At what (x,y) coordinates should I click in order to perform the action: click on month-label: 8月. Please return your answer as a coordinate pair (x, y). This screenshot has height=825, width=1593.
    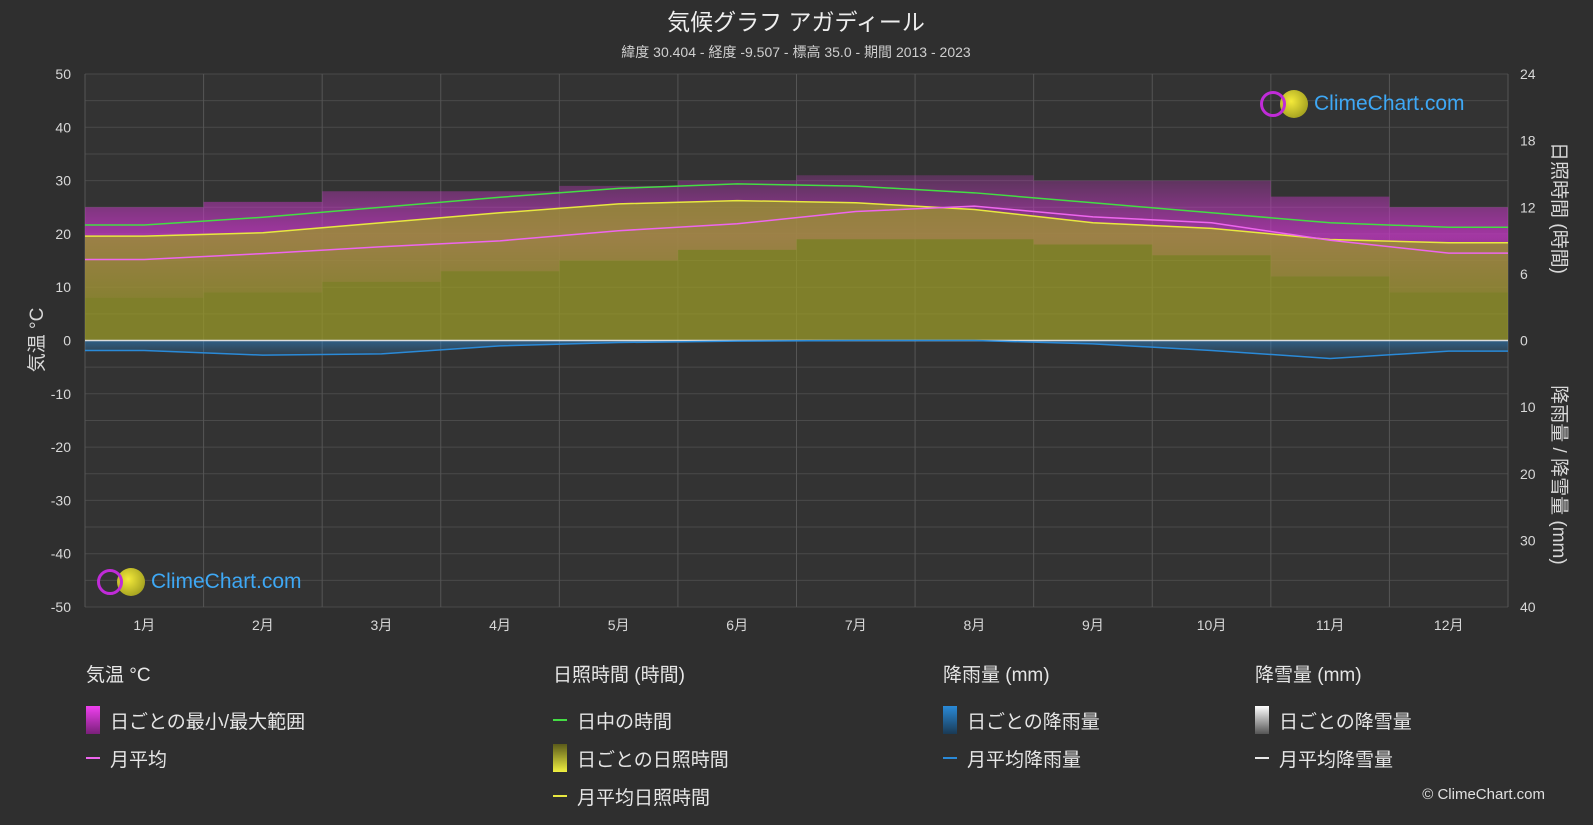
    Looking at the image, I should click on (974, 625).